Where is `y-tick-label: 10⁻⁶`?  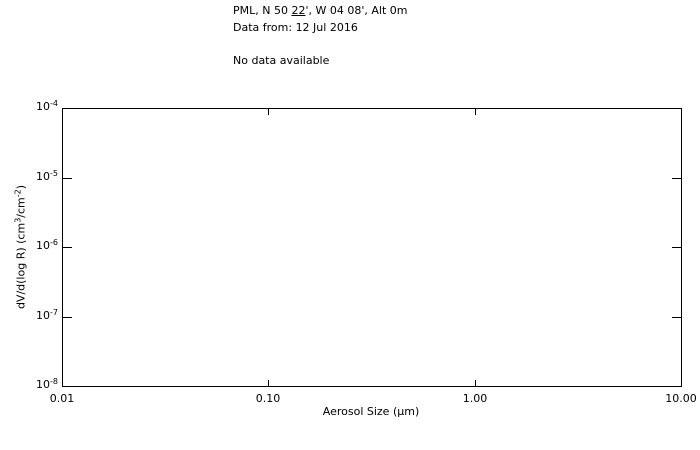 y-tick-label: 10⁻⁶ is located at coordinates (47, 245).